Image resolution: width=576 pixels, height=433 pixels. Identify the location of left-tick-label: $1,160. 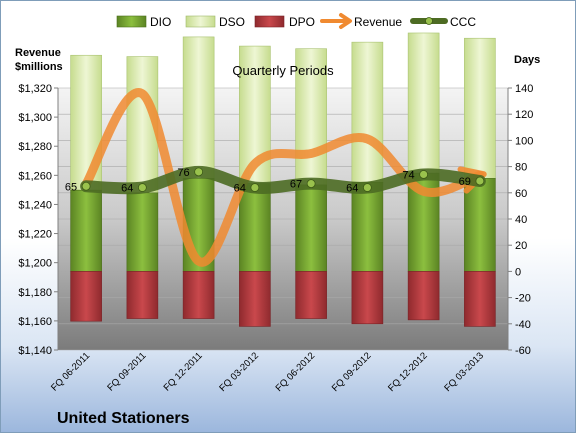
(35, 322).